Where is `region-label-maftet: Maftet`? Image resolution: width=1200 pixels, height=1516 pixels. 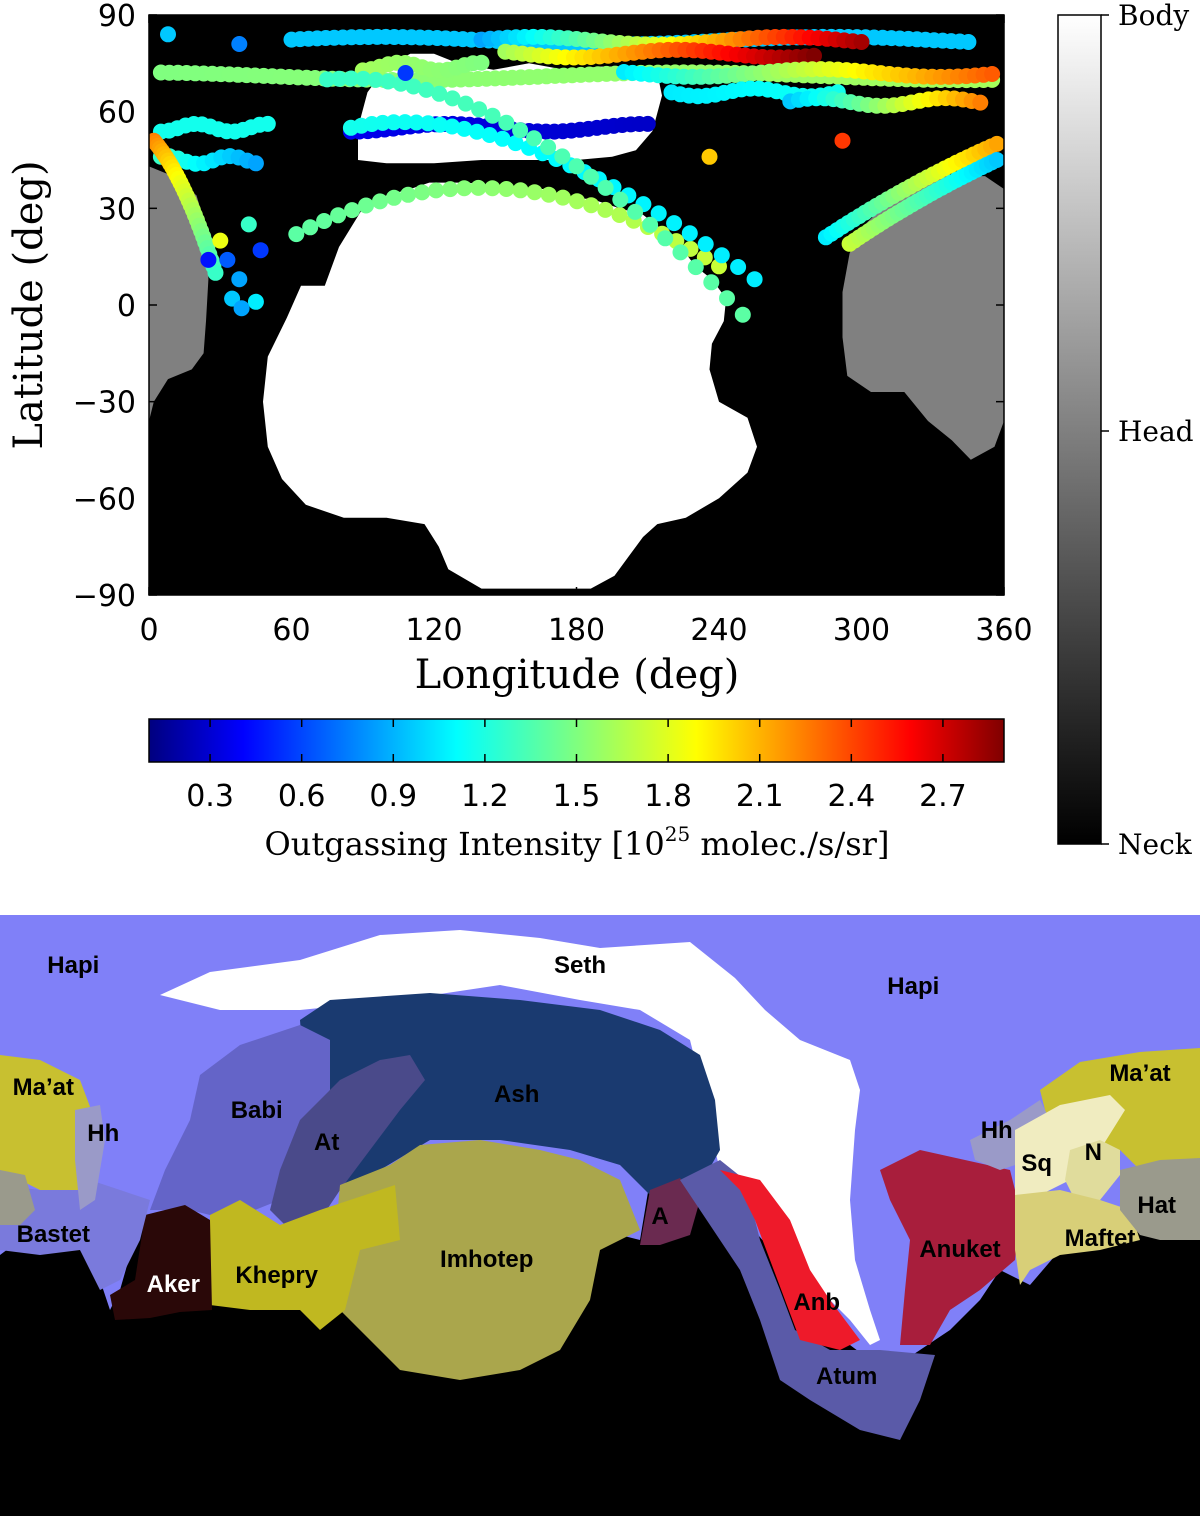
region-label-maftet: Maftet is located at coordinates (1100, 1238).